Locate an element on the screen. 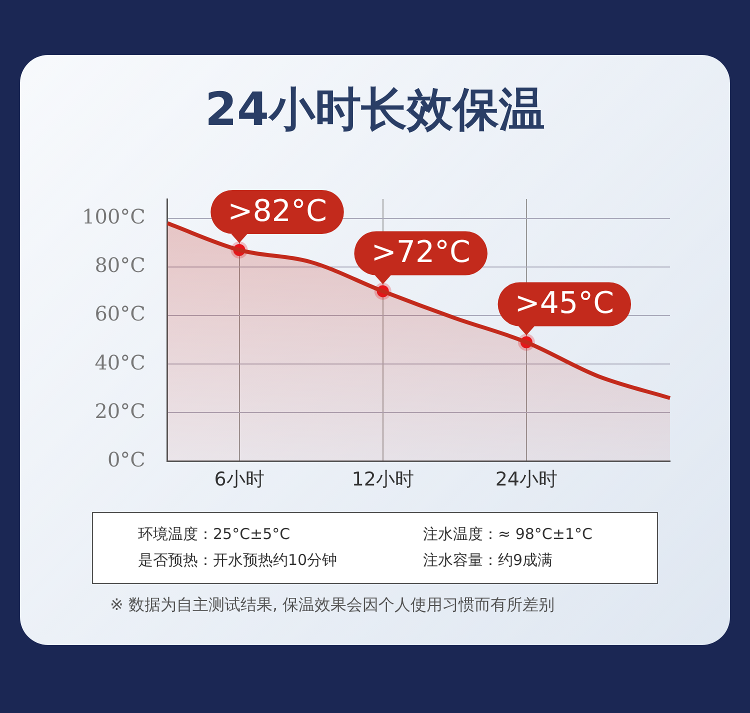  y-tick-label: 0°C is located at coordinates (126, 459).